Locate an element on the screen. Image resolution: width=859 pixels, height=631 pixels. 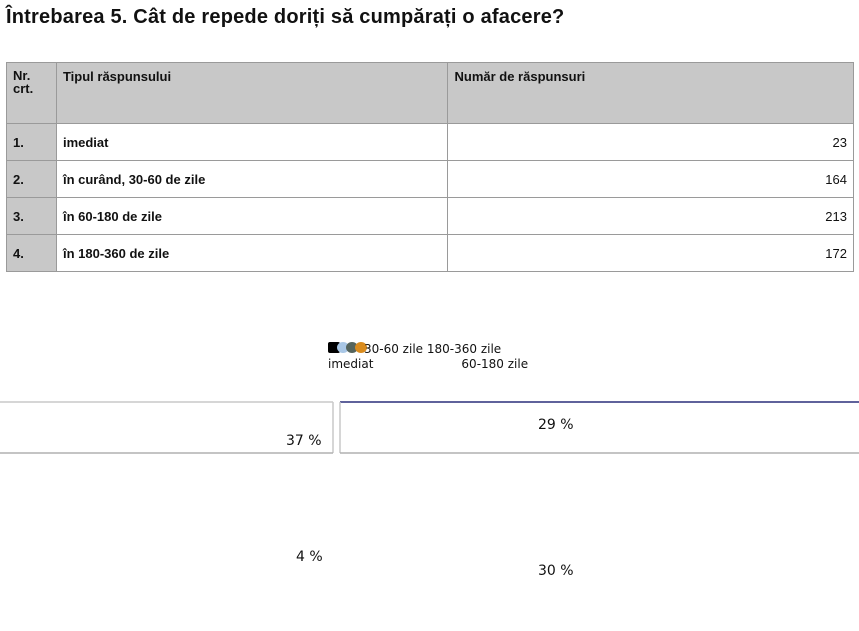
column-header-type: Tipul răspunsului is located at coordinates (252, 93).